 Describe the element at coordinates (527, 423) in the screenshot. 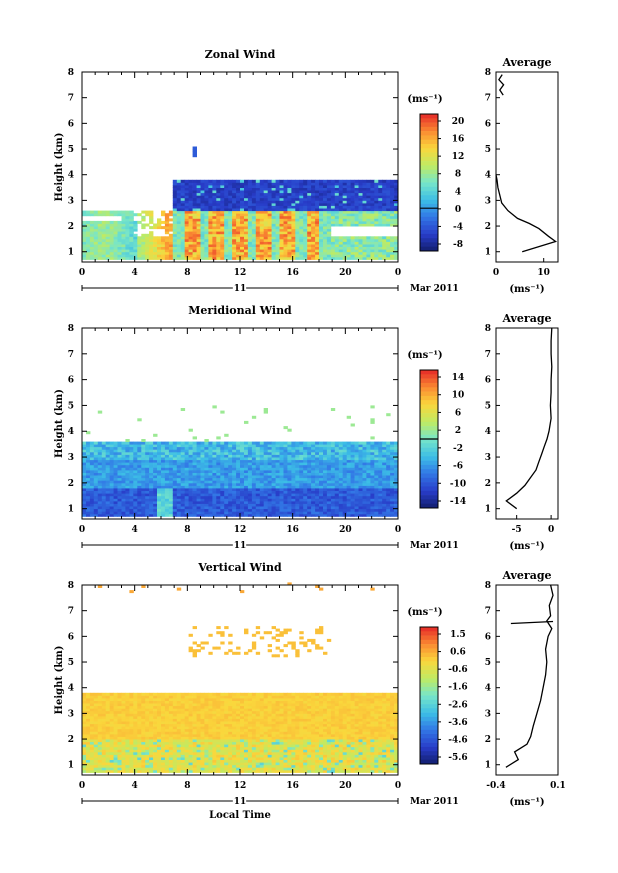

I see `average-frame` at that location.